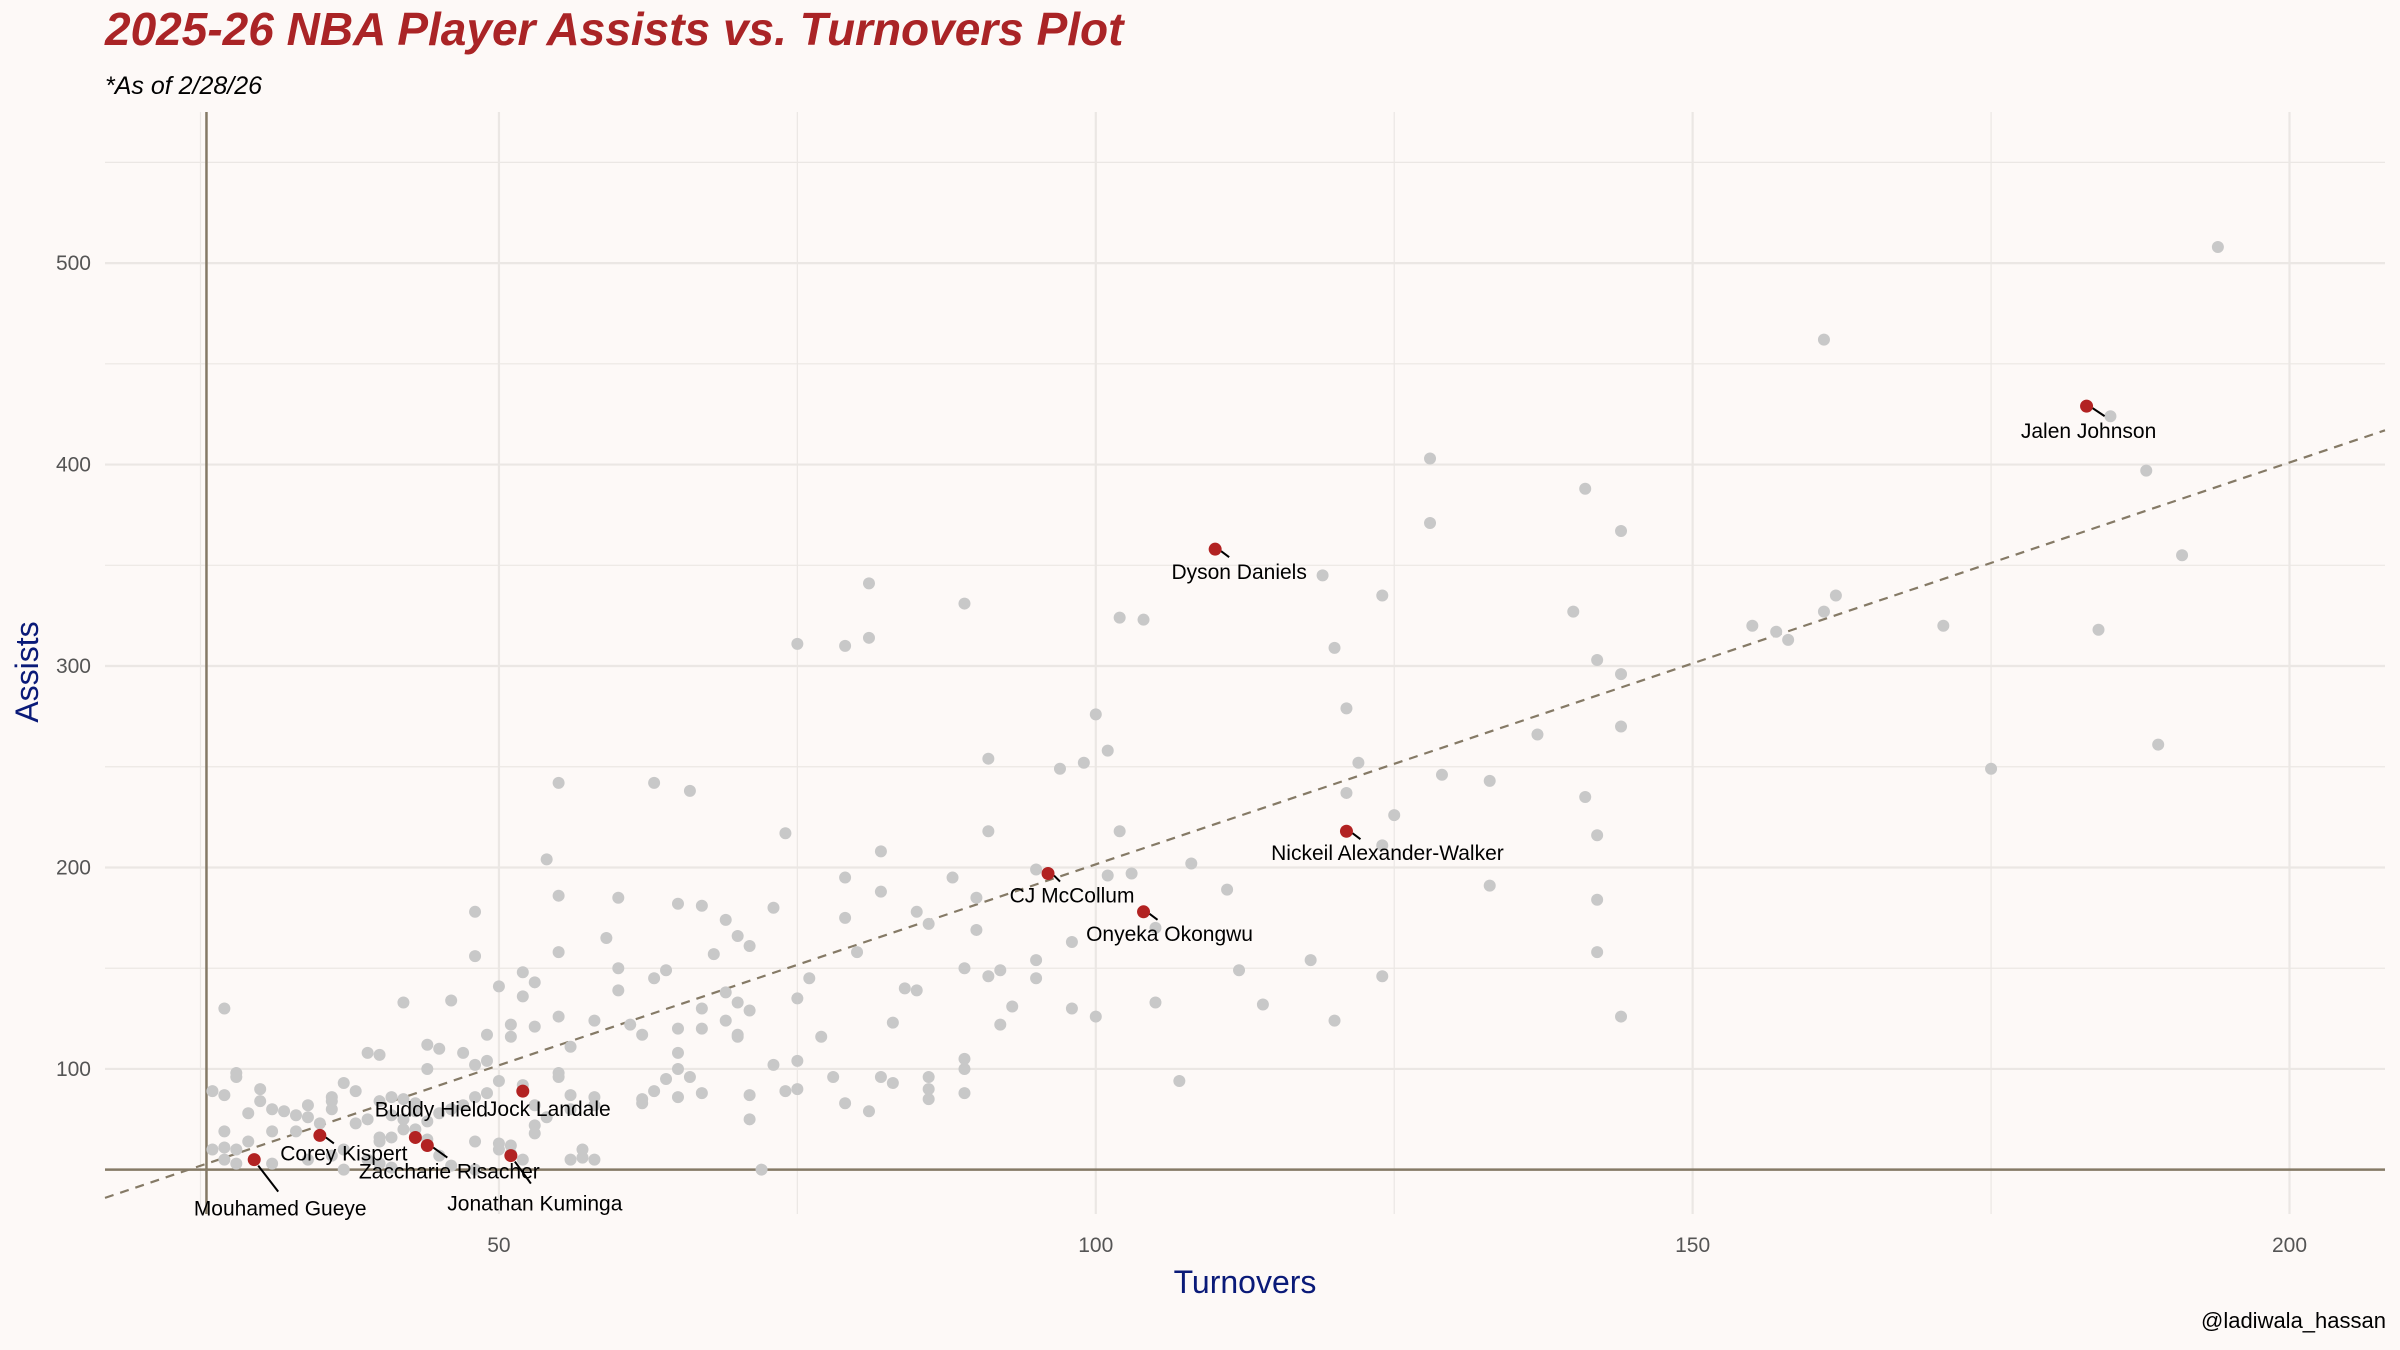 The image size is (2400, 1350). I want to click on highlight-point-dyson-daniels, so click(1215, 549).